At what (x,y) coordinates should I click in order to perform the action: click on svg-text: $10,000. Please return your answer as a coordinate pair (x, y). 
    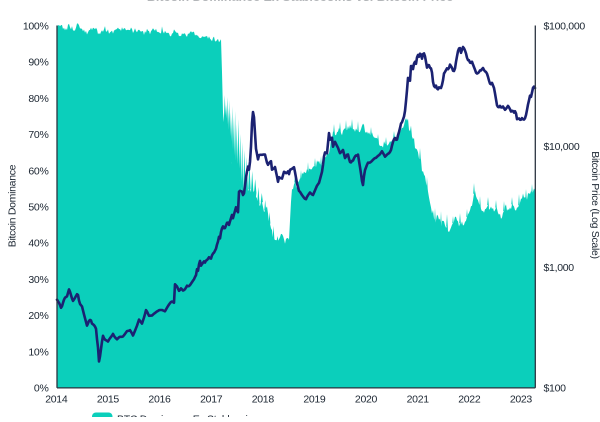
    Looking at the image, I should click on (562, 147).